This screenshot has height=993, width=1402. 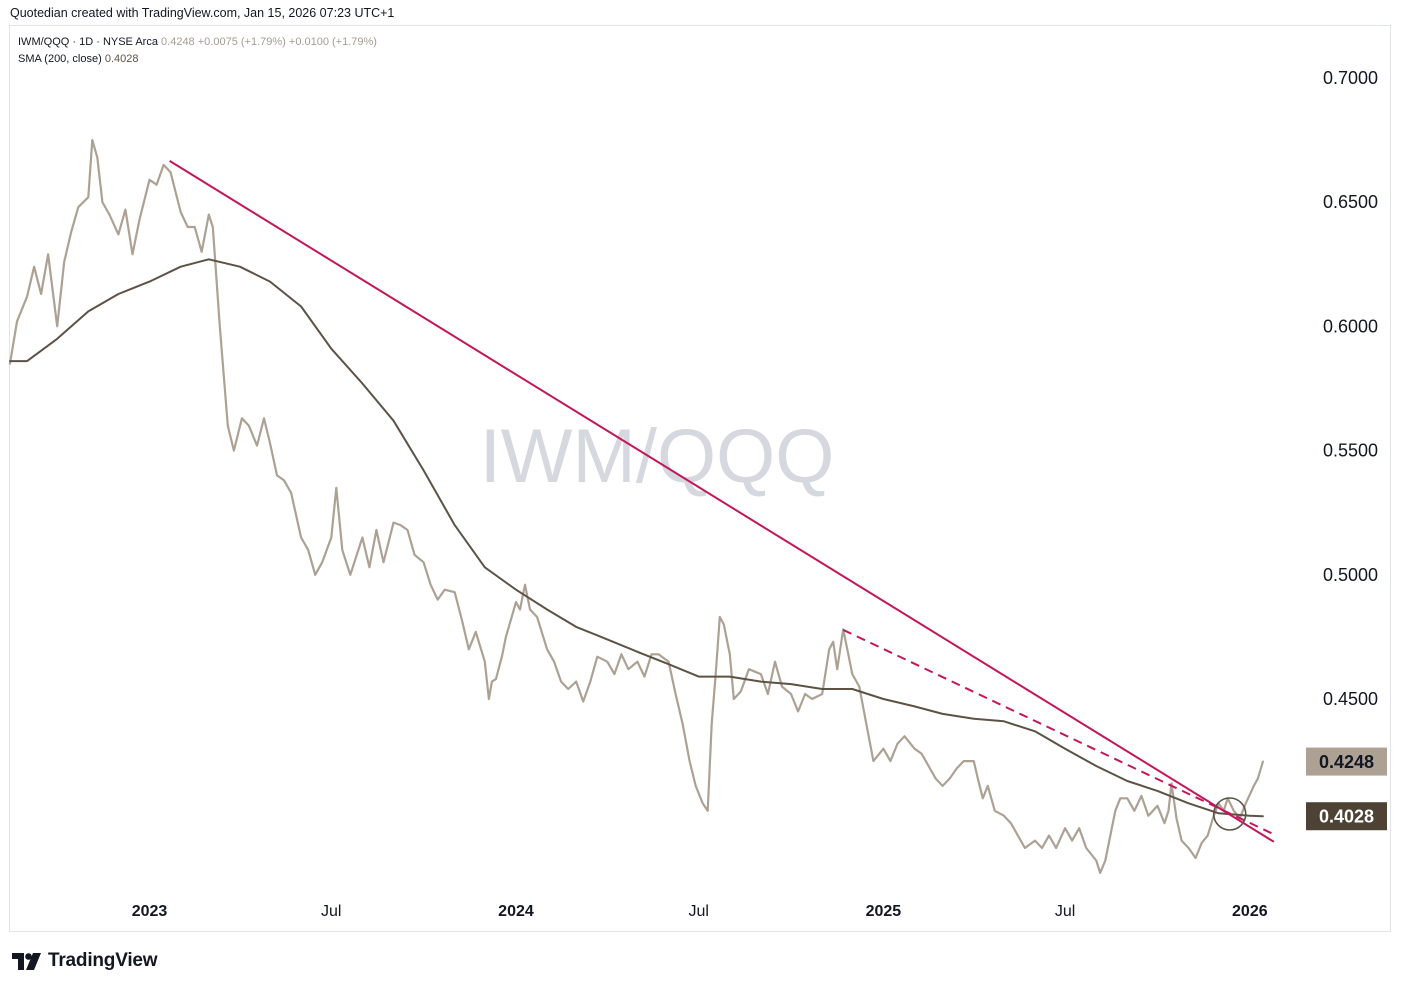 What do you see at coordinates (1250, 911) in the screenshot?
I see `x-axis-tick-label: 2026` at bounding box center [1250, 911].